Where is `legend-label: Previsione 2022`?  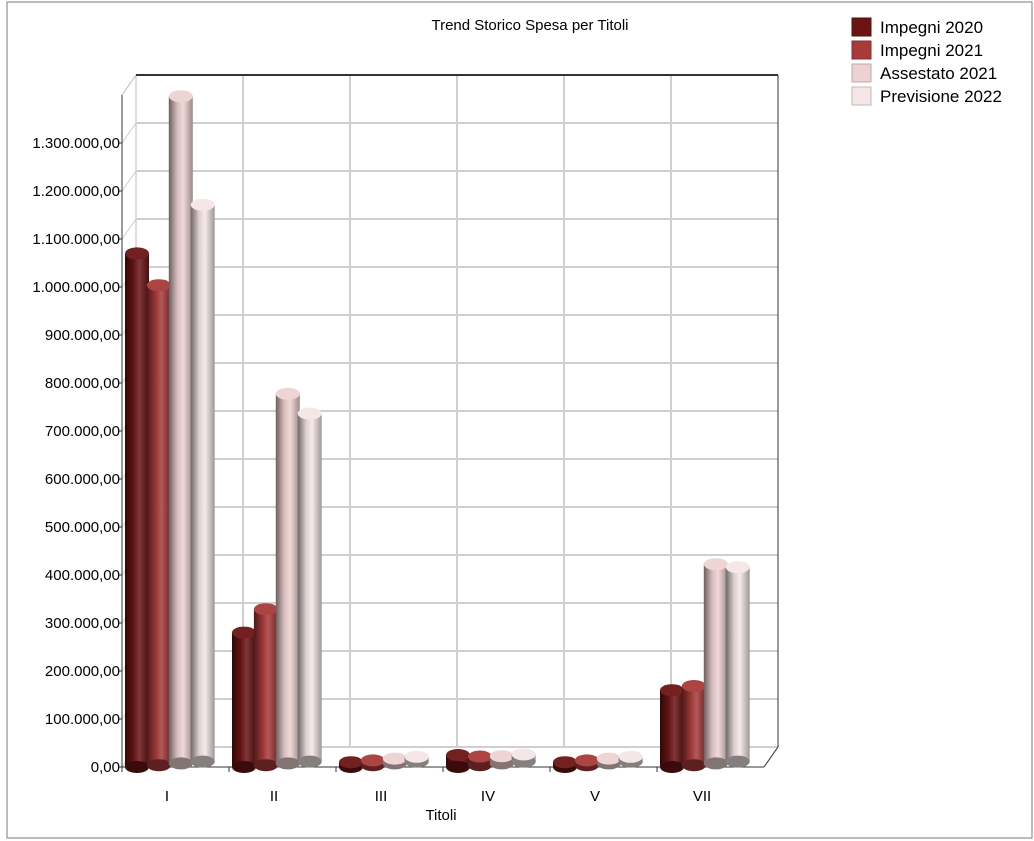
legend-label: Previsione 2022 is located at coordinates (941, 96).